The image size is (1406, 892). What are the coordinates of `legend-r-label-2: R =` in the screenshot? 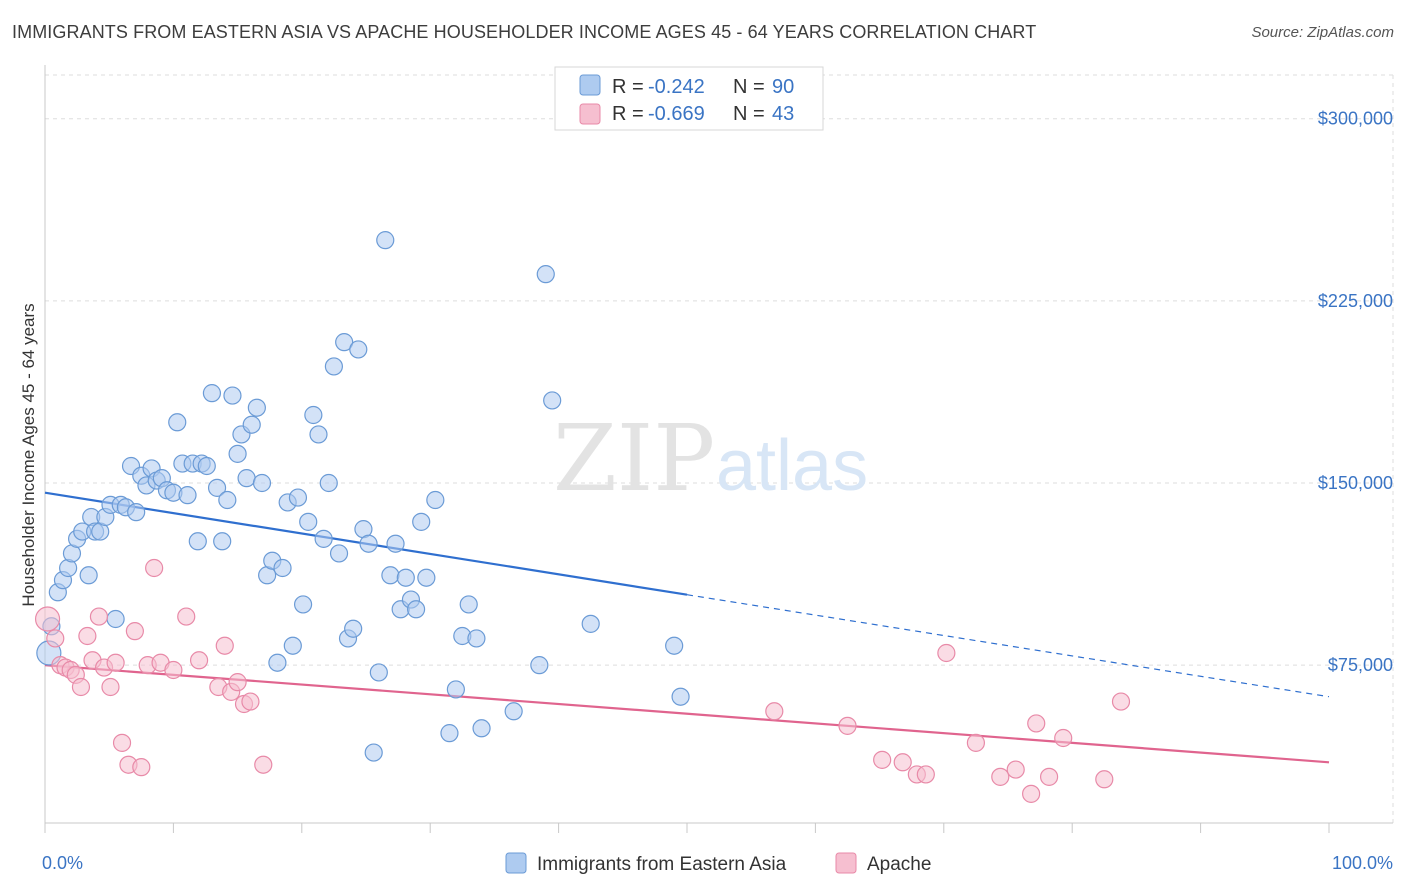 It's located at (628, 114).